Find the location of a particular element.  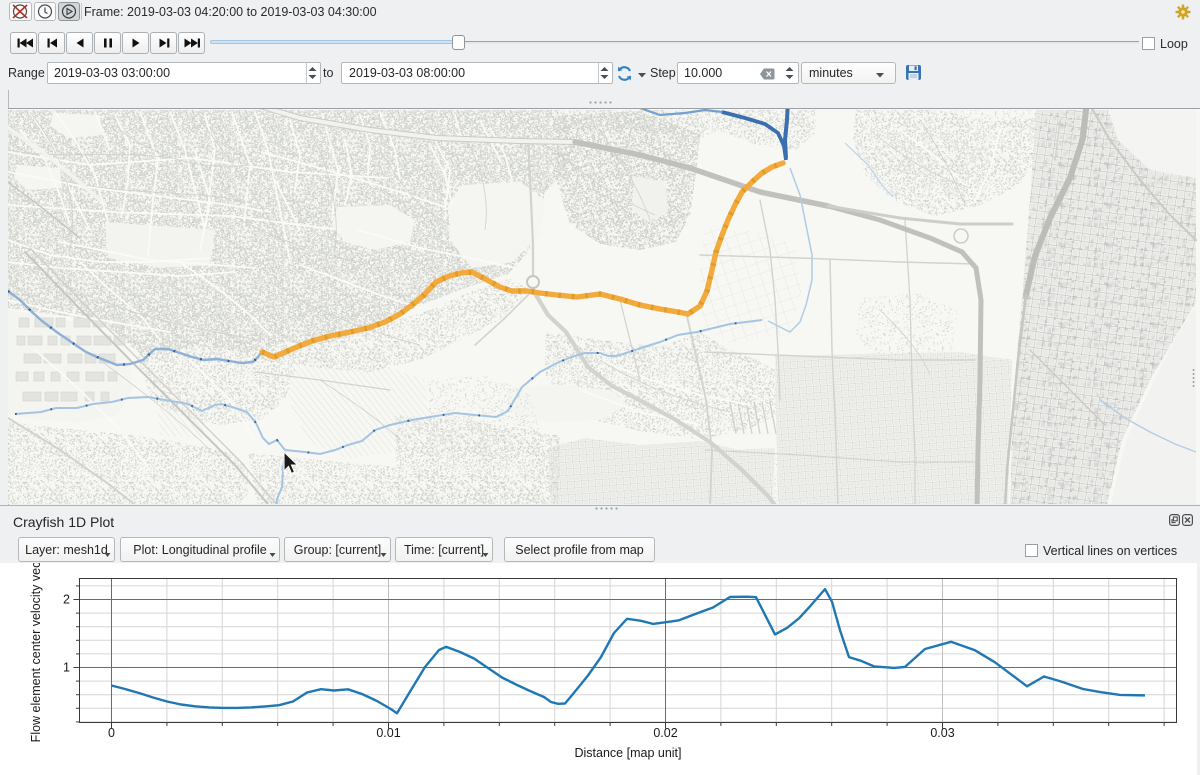

svg-text: Distance [map unit] is located at coordinates (628, 753).